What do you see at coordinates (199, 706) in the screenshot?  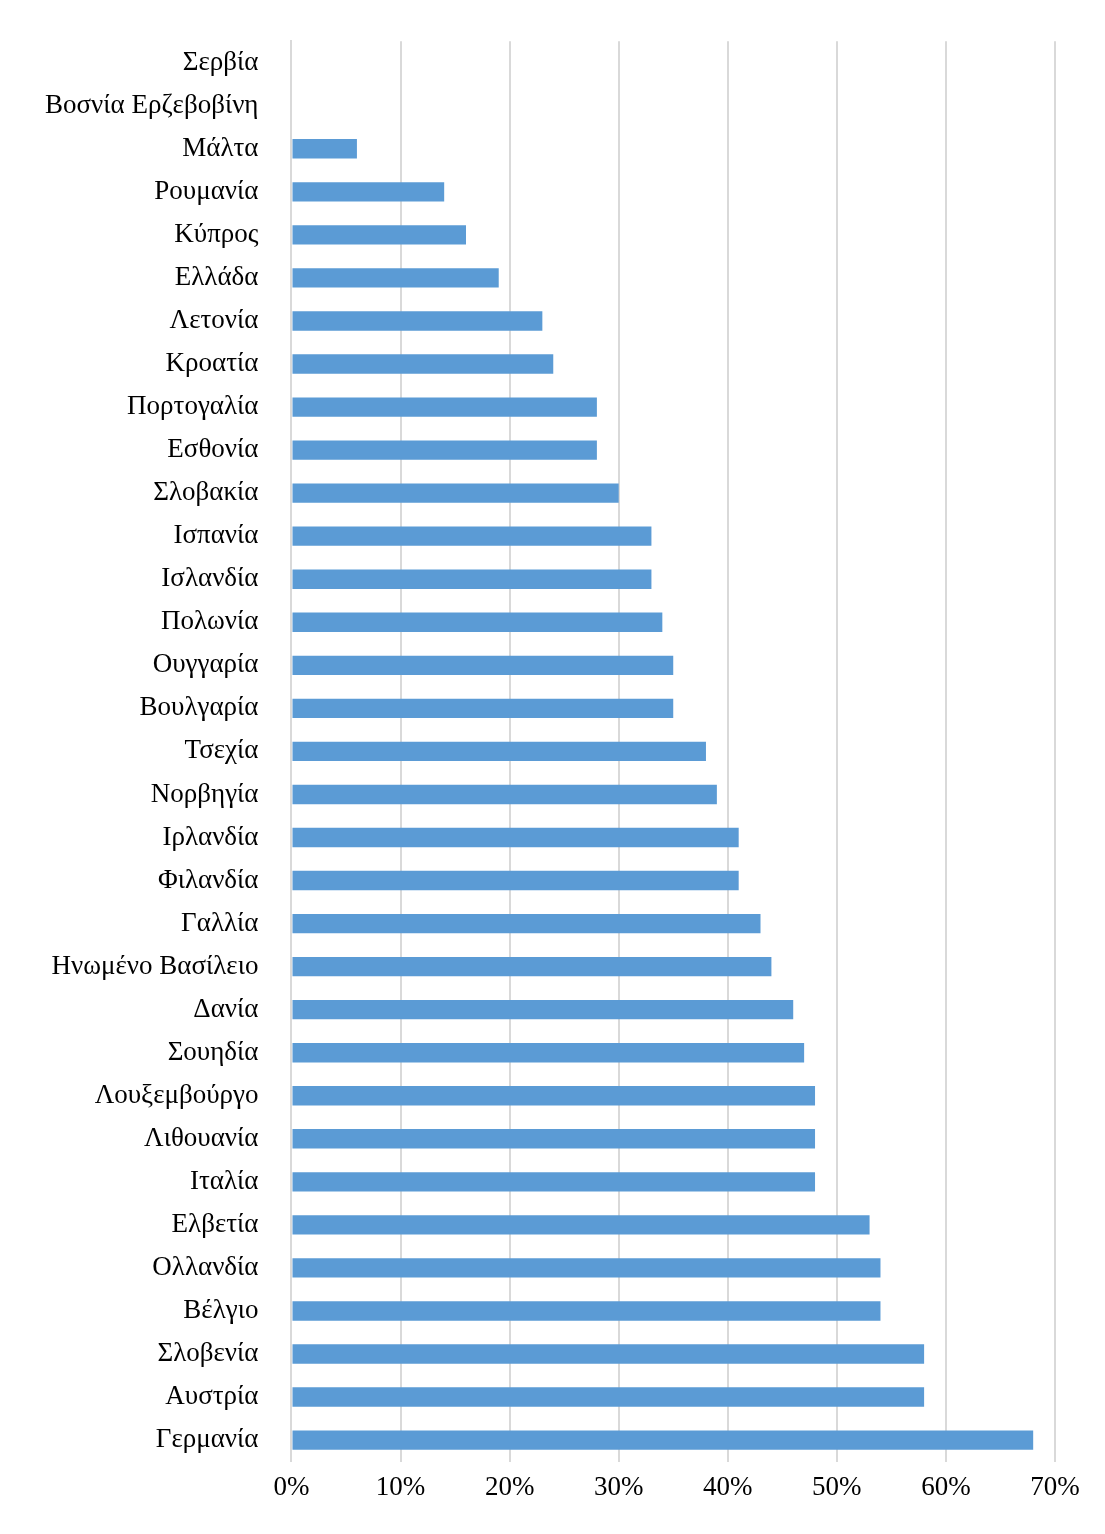 I see `y-tick-label: Βουλγαρία` at bounding box center [199, 706].